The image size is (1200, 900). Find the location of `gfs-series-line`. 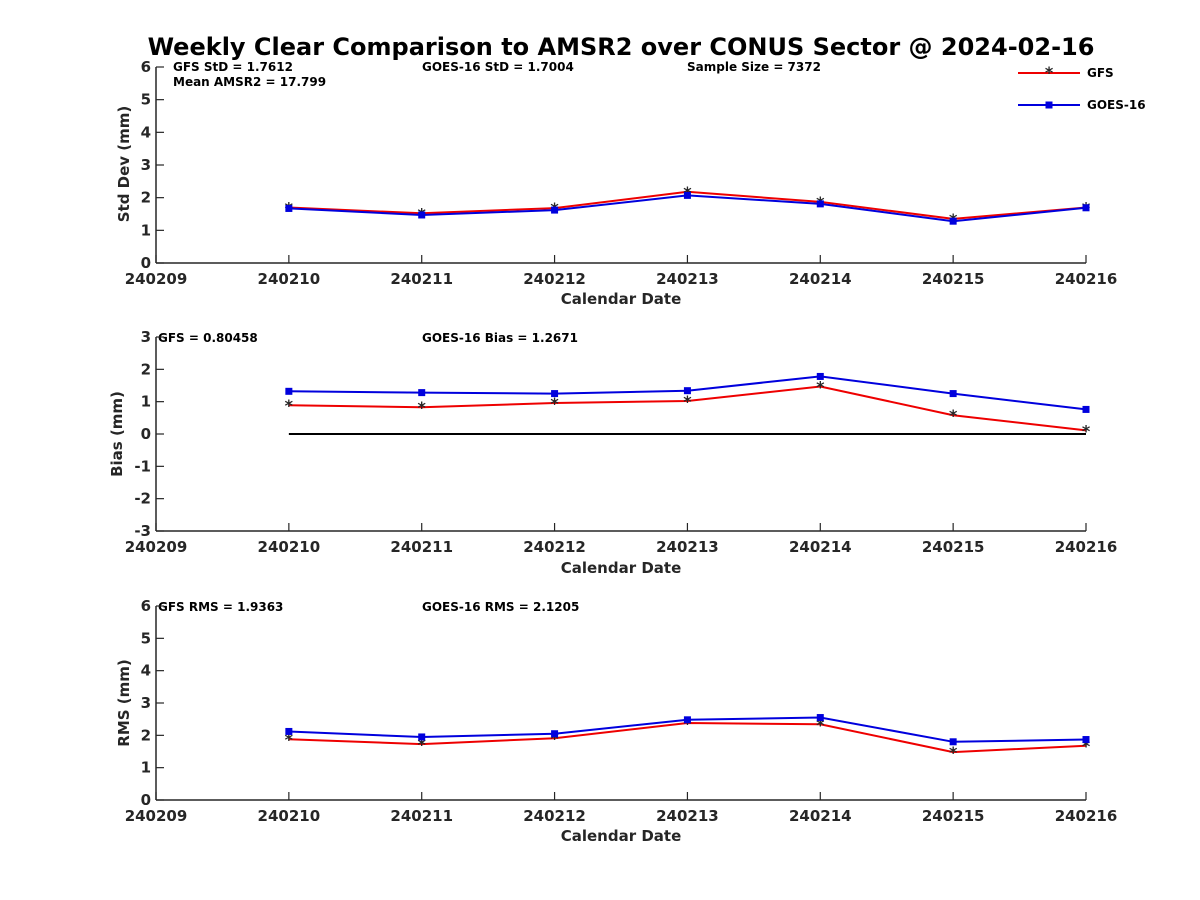

gfs-series-line is located at coordinates (687, 408).